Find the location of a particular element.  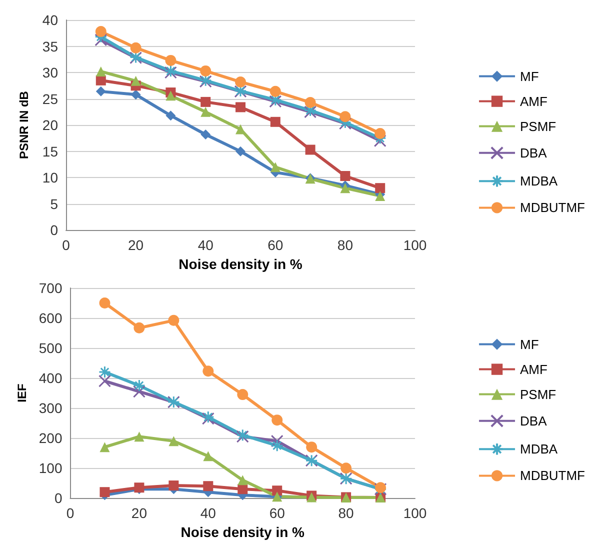

y-tick-label: 15 is located at coordinates (50, 151).